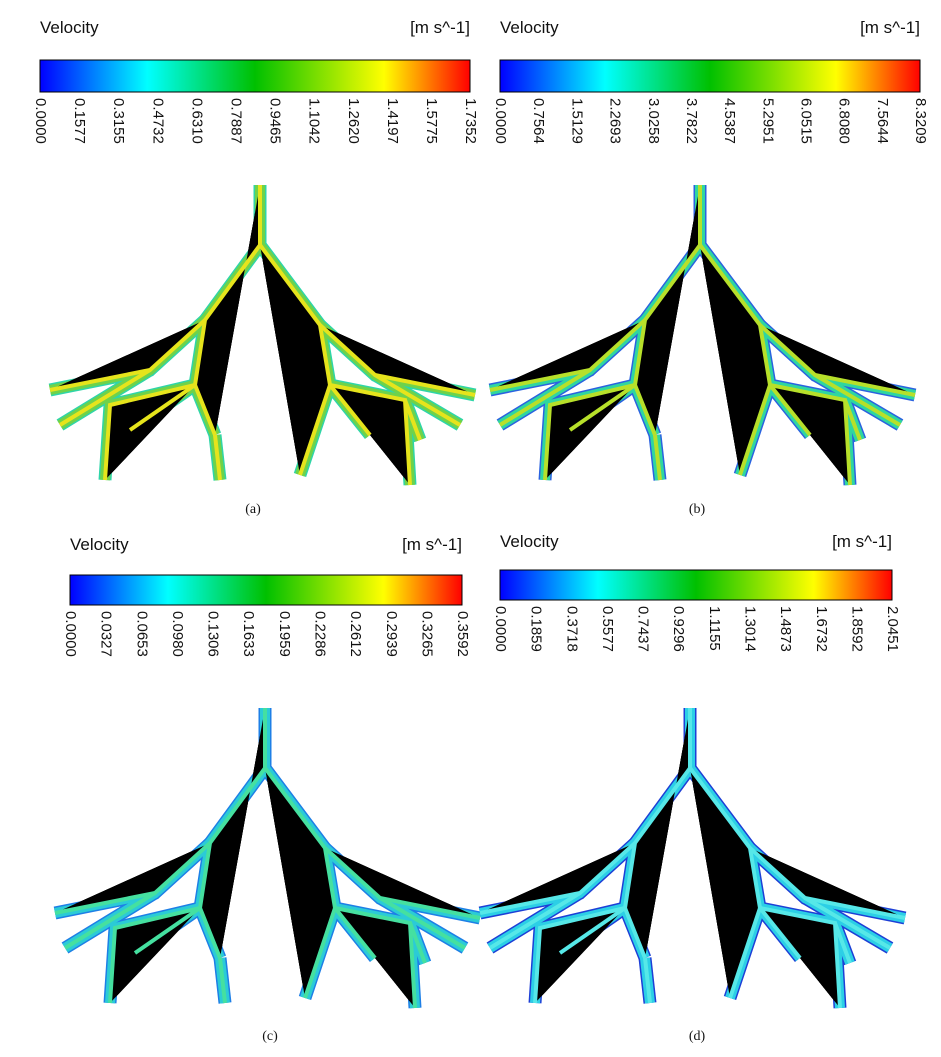 This screenshot has height=1057, width=941. Describe the element at coordinates (615, 121) in the screenshot. I see `colorbar-tick-label: 2.2693` at that location.